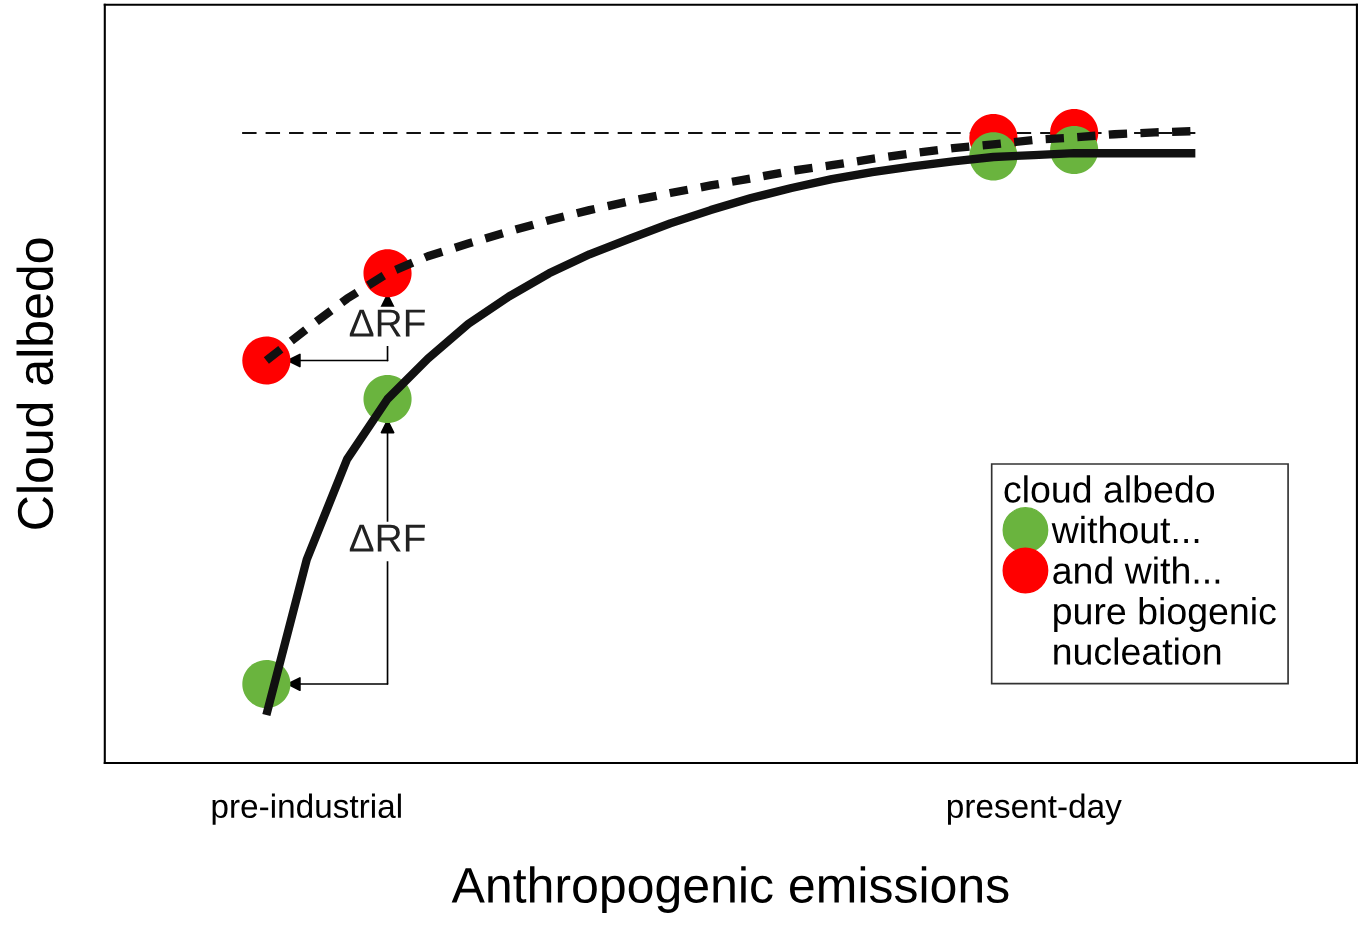 The height and width of the screenshot is (942, 1361). I want to click on legend-title: cloud albedo, so click(1109, 489).